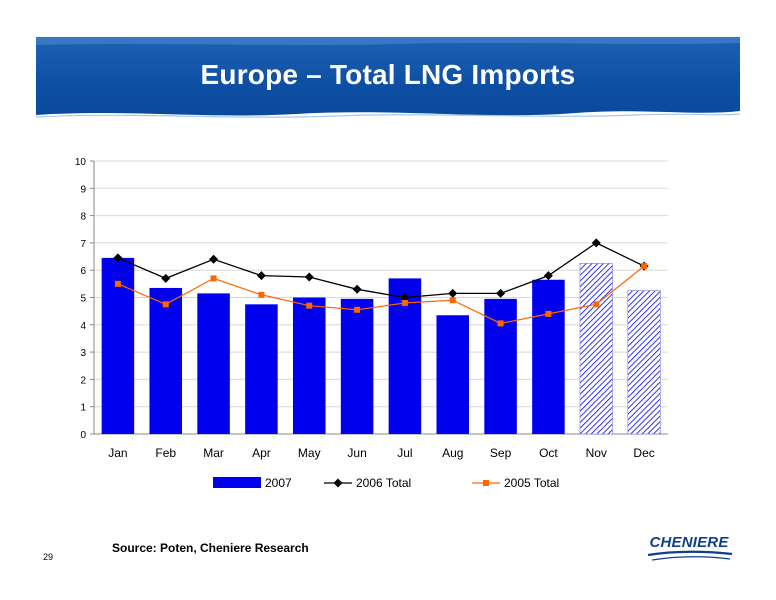  I want to click on point-2005-total-jul, so click(404, 302).